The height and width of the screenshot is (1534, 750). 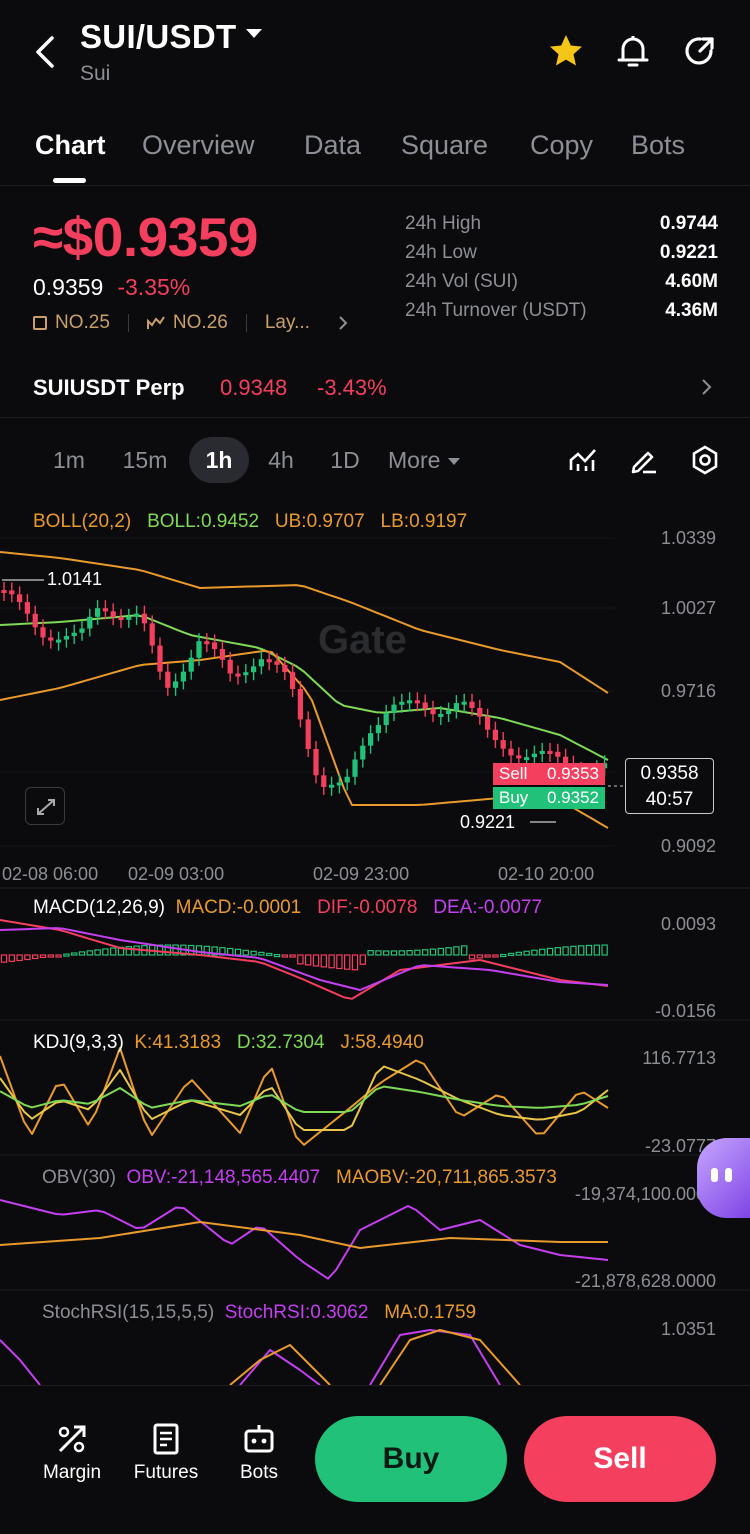 What do you see at coordinates (367, 907) in the screenshot?
I see `macd-dif: DIF:-0.0078` at bounding box center [367, 907].